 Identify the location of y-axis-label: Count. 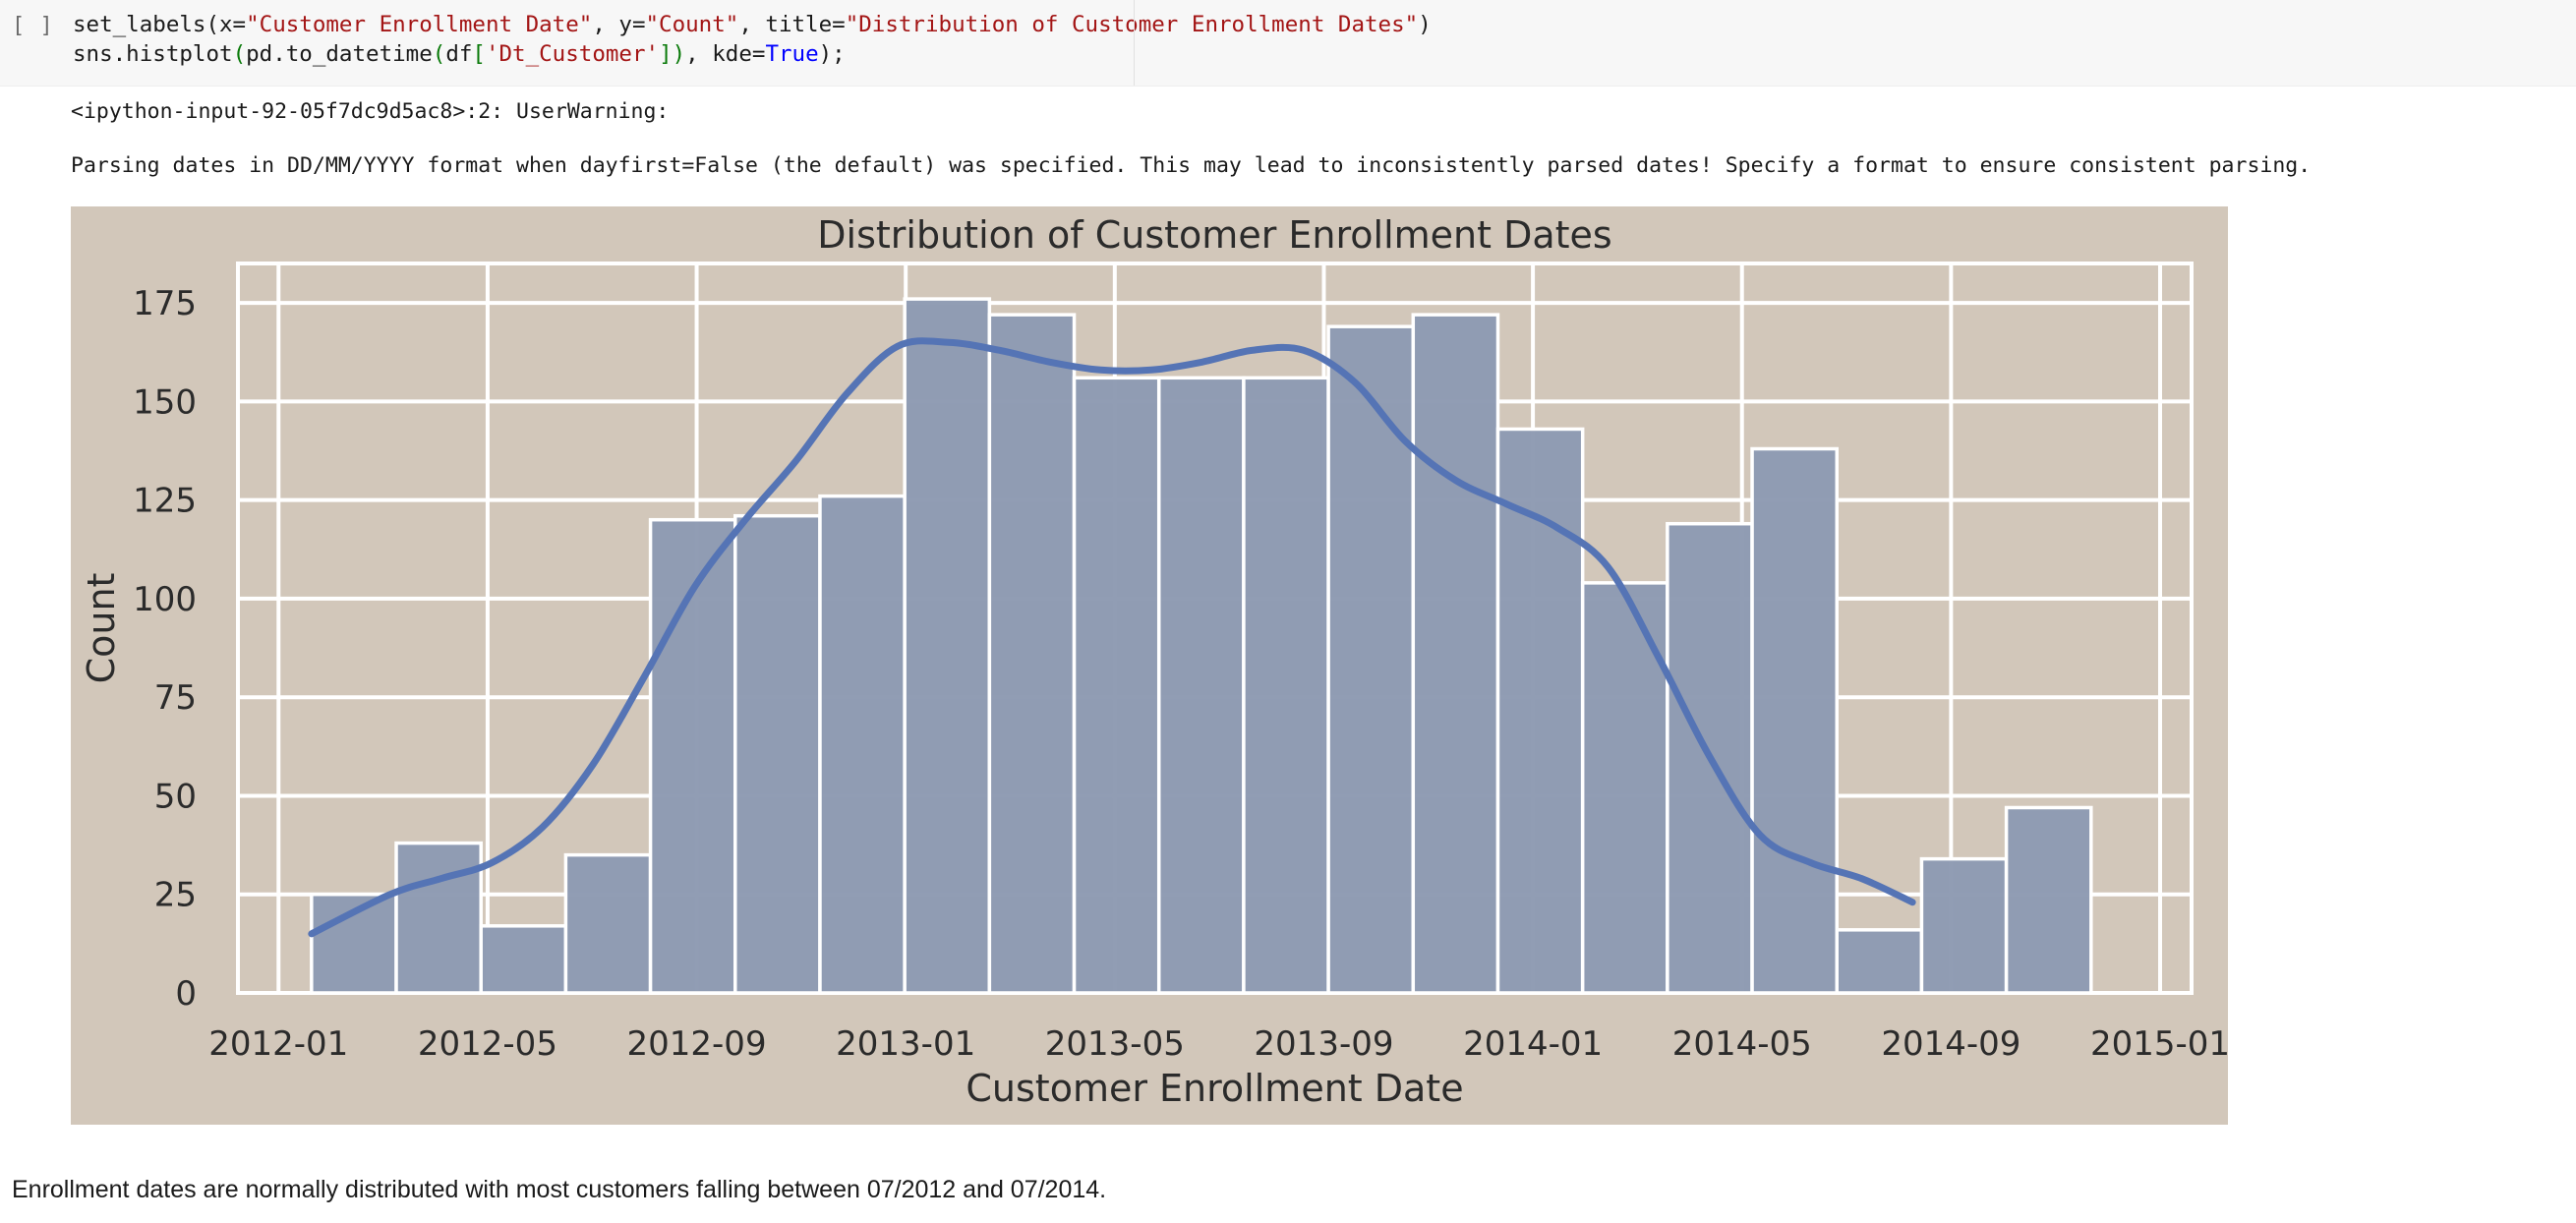
(101, 628).